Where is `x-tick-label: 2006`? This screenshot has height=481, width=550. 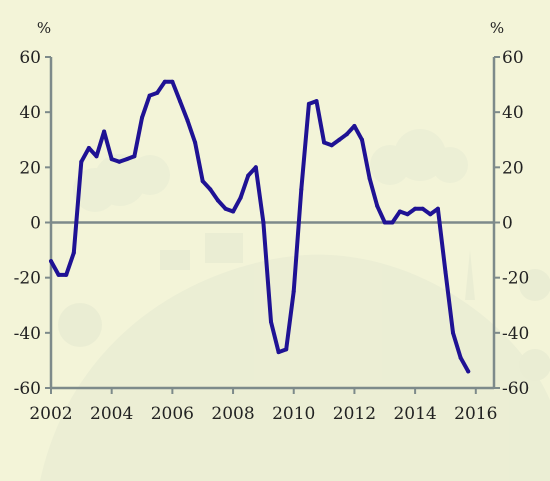
x-tick-label: 2006 is located at coordinates (172, 414).